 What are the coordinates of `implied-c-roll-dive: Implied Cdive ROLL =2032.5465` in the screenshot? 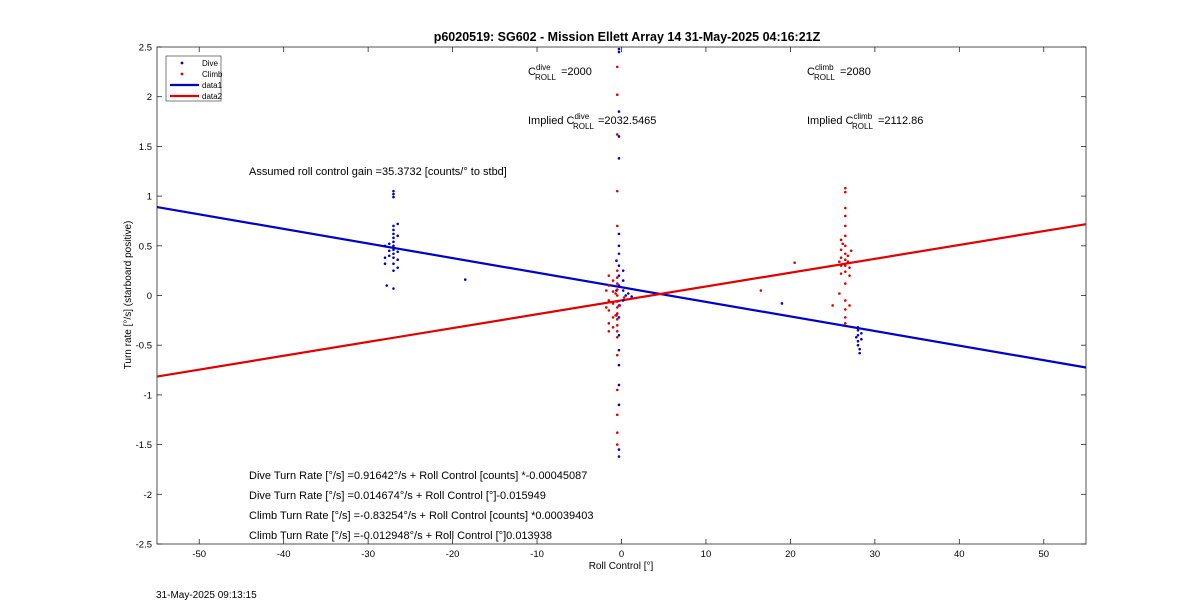 It's located at (592, 121).